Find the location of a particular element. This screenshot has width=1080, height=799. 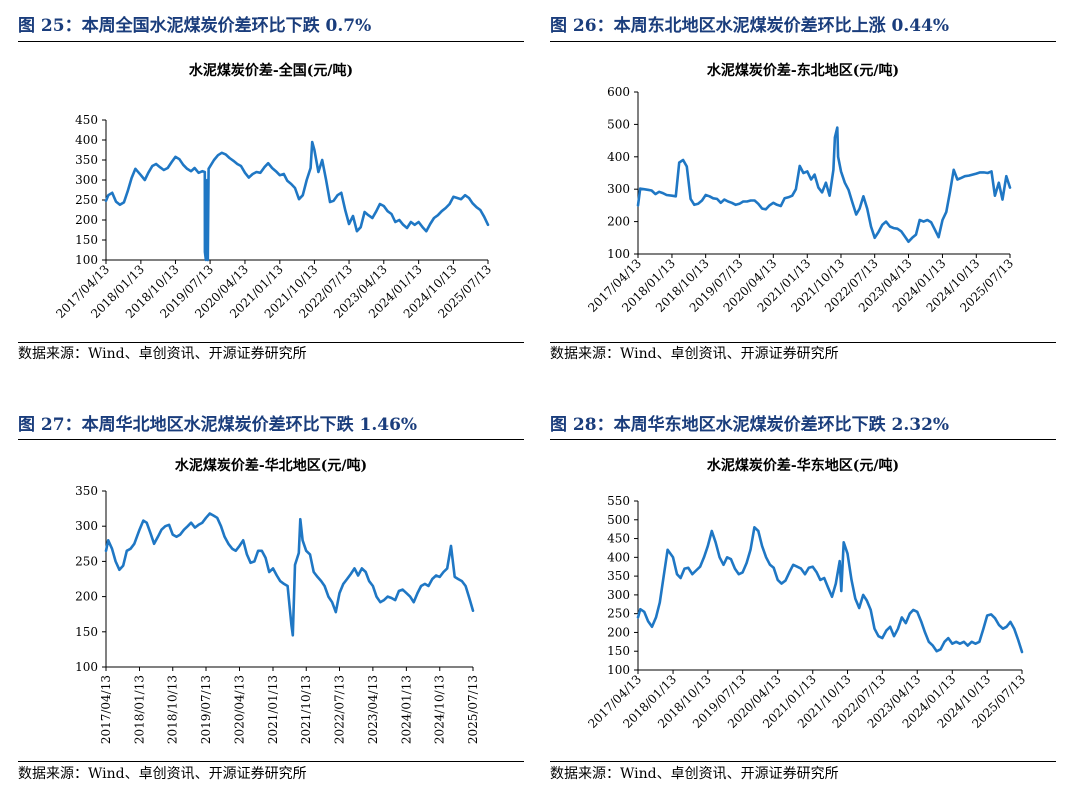

x-tick-label: 2023/04/13 is located at coordinates (373, 709).